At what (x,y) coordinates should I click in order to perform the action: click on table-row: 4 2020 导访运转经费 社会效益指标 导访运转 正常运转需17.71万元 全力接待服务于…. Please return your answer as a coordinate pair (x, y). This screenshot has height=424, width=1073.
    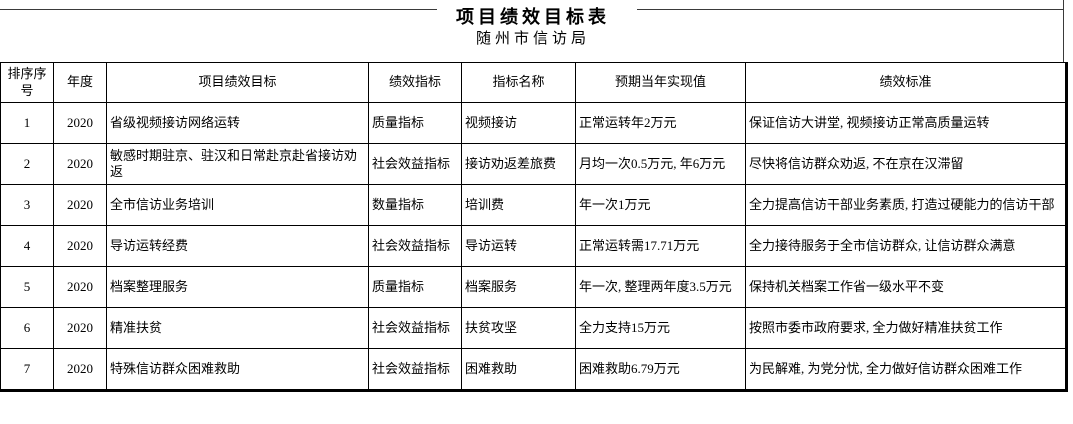
    Looking at the image, I should click on (533, 246).